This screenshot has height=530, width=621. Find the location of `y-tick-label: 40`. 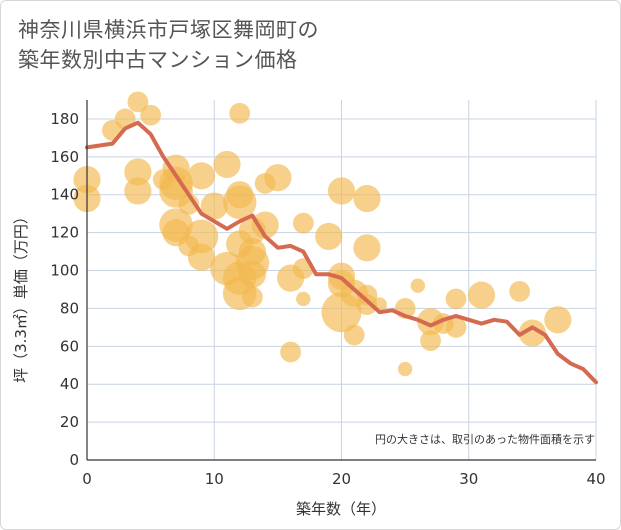

y-tick-label: 40 is located at coordinates (69, 384).